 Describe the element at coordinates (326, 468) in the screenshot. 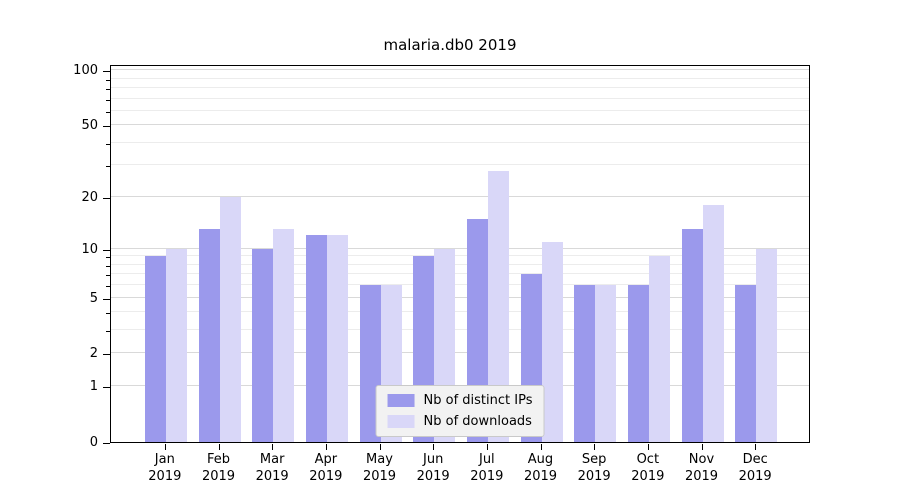

I see `x-tick-label: Apr 2019` at that location.